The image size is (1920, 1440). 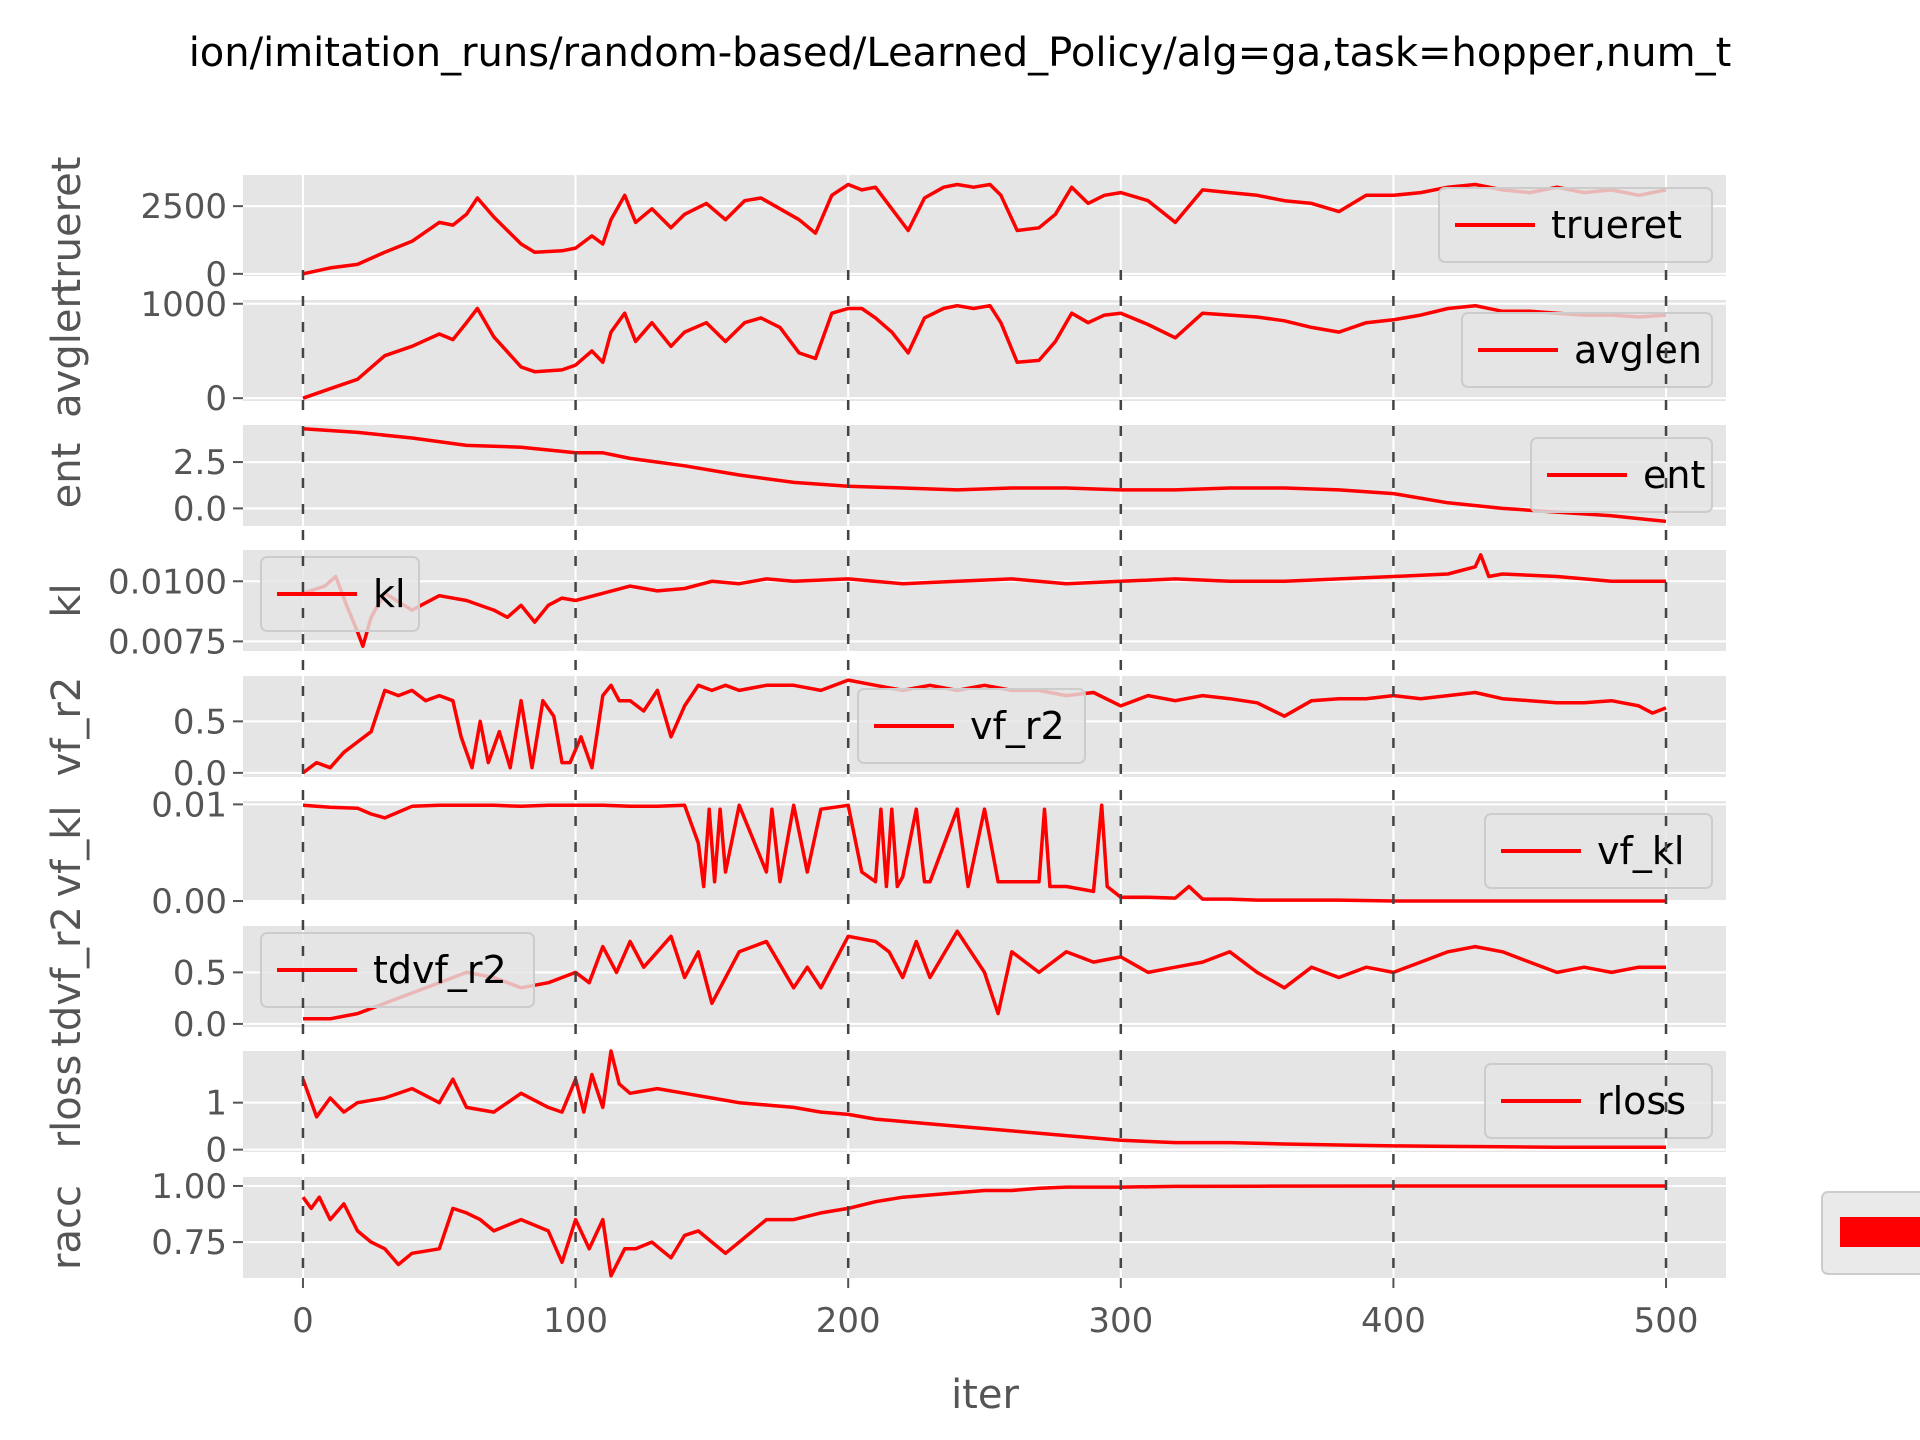 I want to click on y-axis-label-trueret: trueret, so click(x=67, y=226).